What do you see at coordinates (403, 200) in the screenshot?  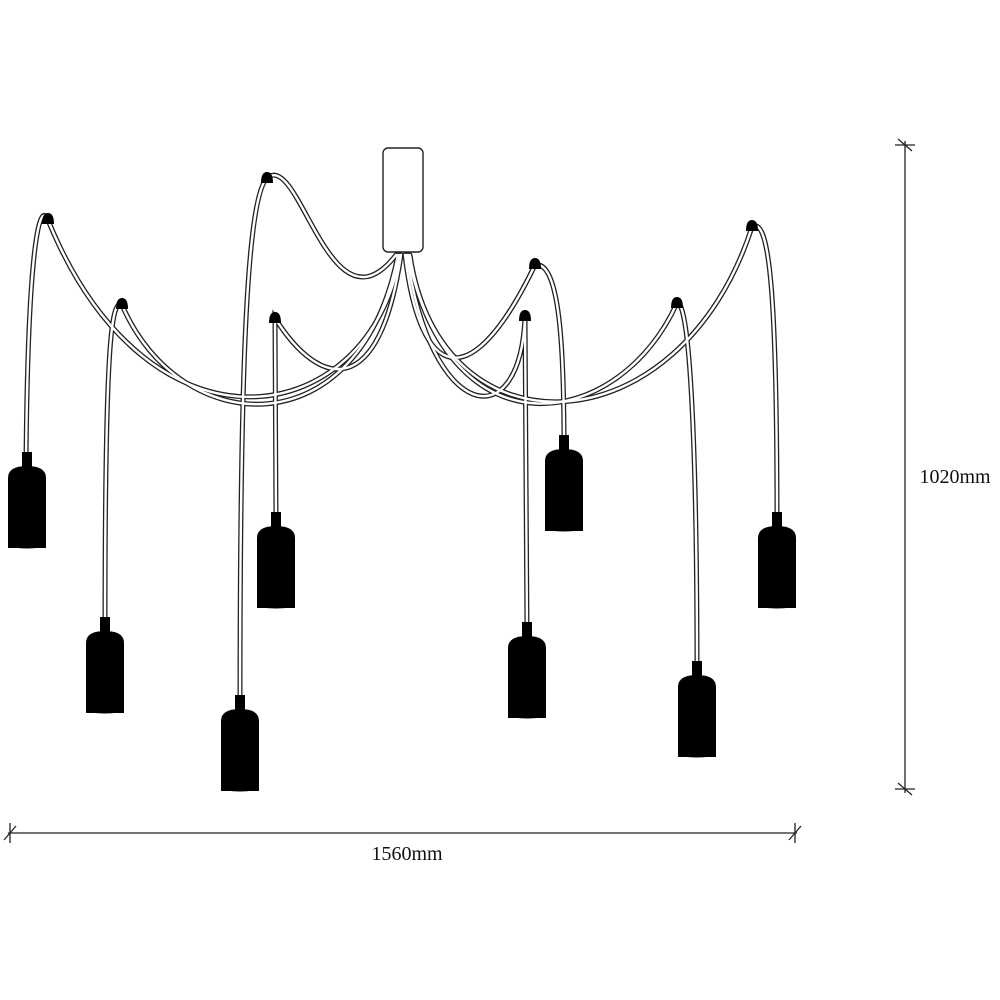 I see `canopy` at bounding box center [403, 200].